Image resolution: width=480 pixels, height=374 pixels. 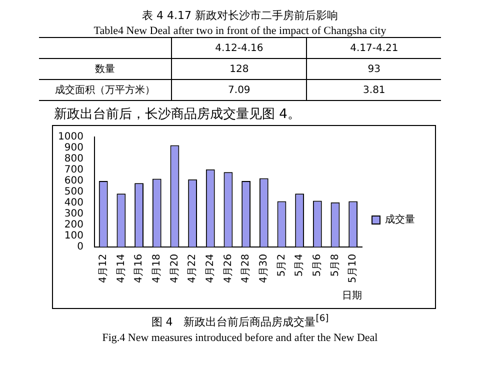 What do you see at coordinates (300, 265) in the screenshot?
I see `x-tick-label: 5月4` at bounding box center [300, 265].